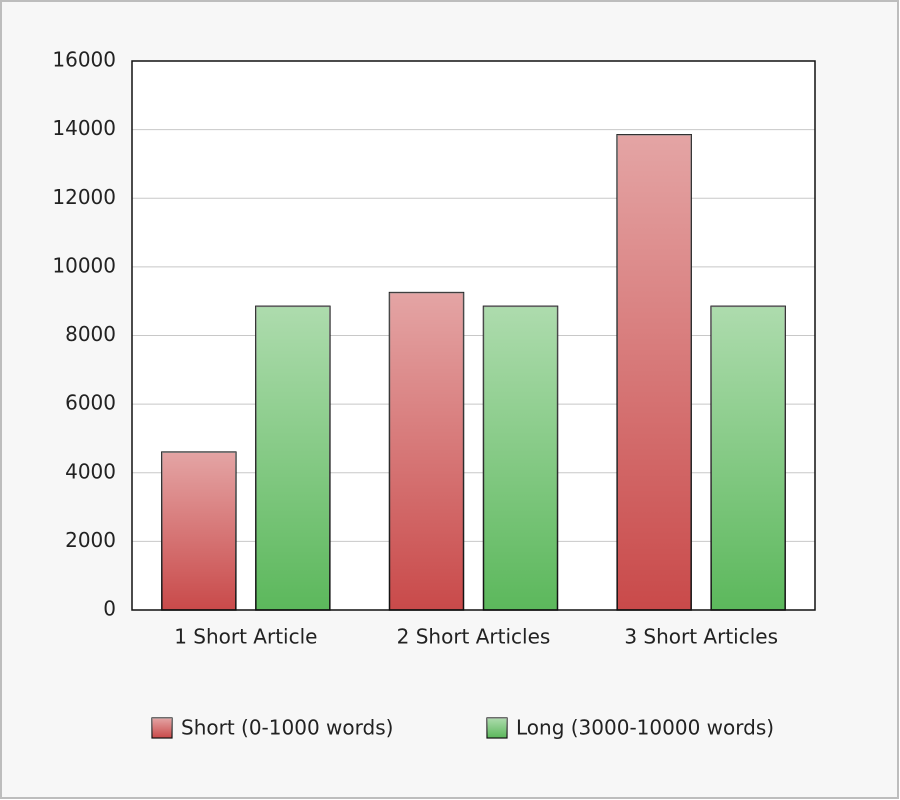  Describe the element at coordinates (701, 637) in the screenshot. I see `x-tick-label: 3 Short Articles` at that location.